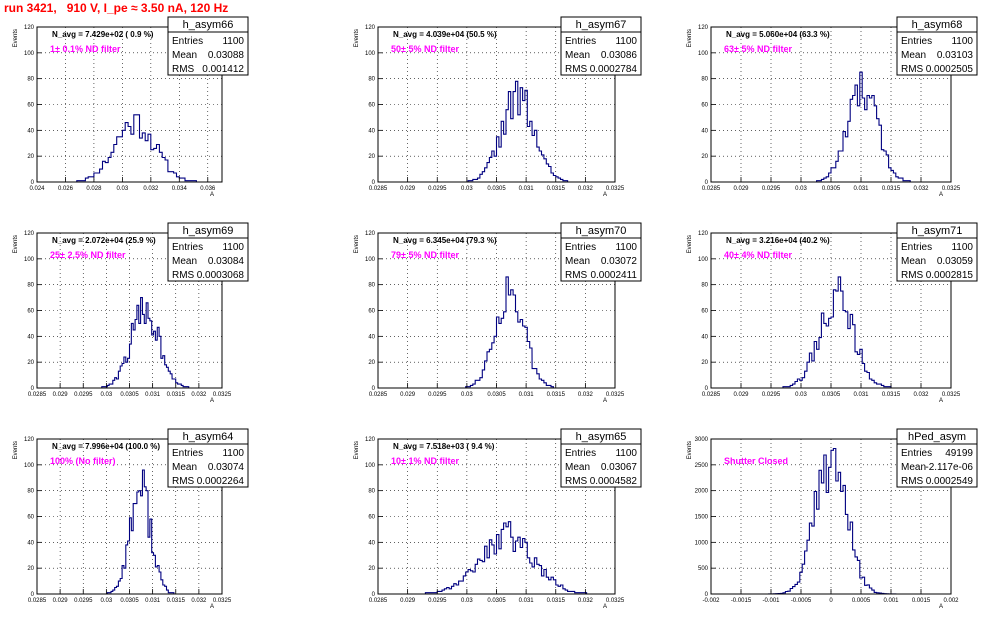  I want to click on navg-label: N_avg = 2.072e+04 (25.9 %), so click(104, 240).